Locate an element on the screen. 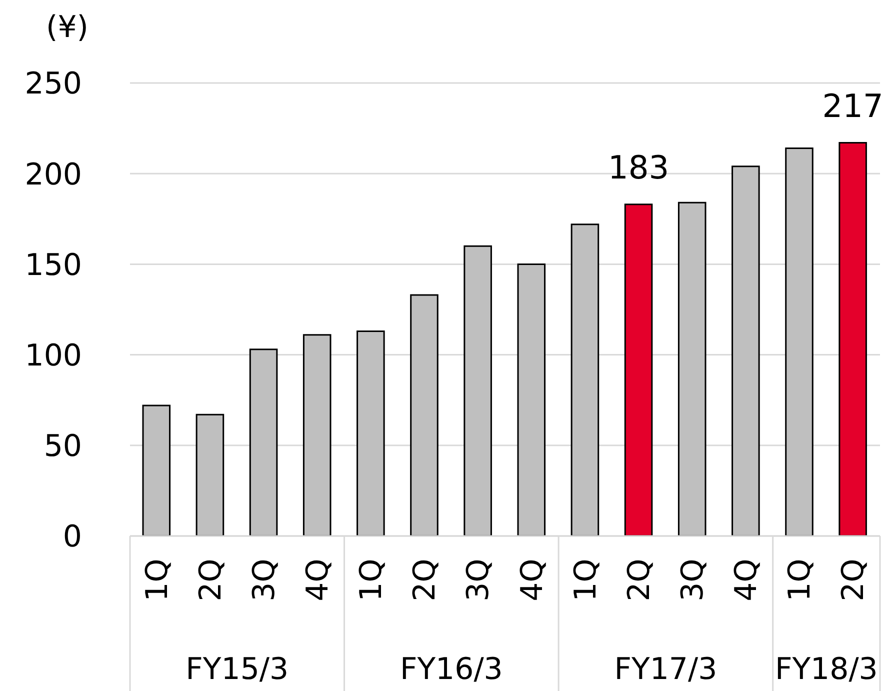 Image resolution: width=892 pixels, height=691 pixels. data-label: 217 is located at coordinates (853, 105).